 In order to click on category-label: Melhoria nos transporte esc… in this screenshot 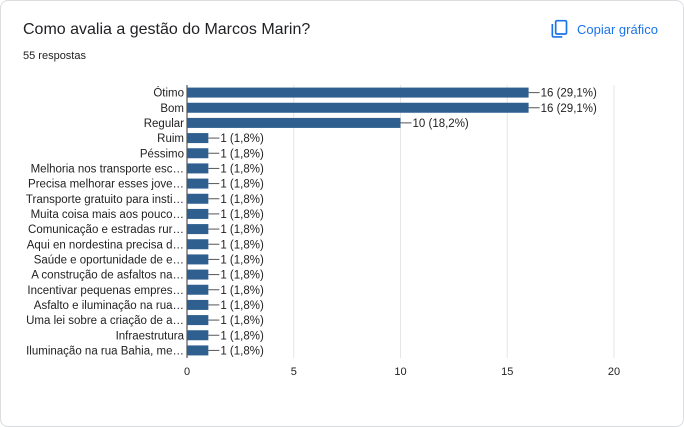, I will do `click(107, 169)`.